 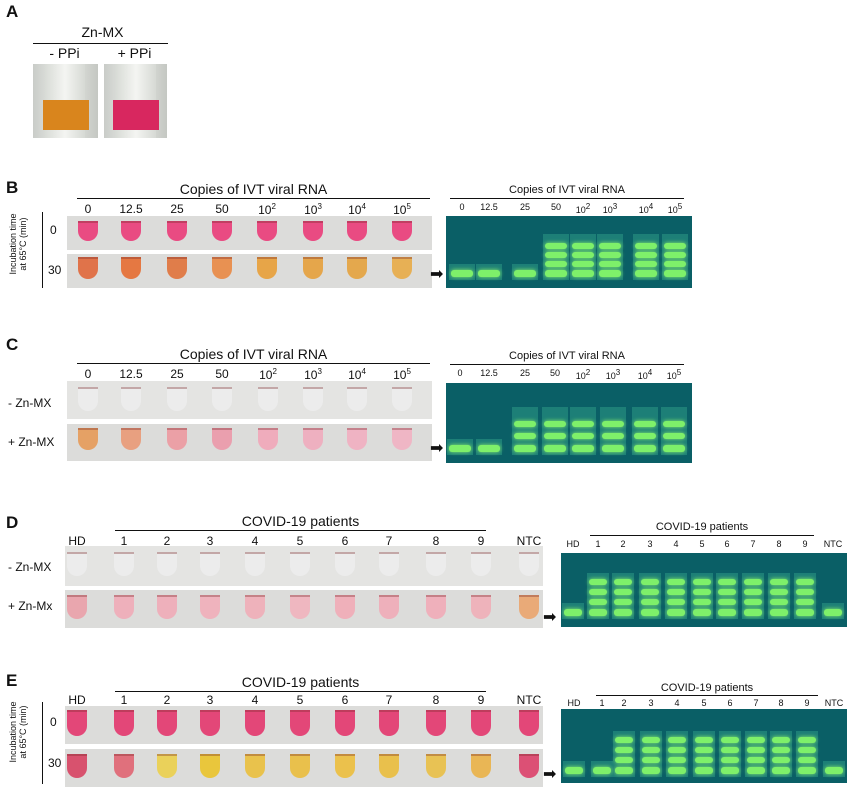 I want to click on panel-c-arrow-icon: ➡, so click(x=437, y=448).